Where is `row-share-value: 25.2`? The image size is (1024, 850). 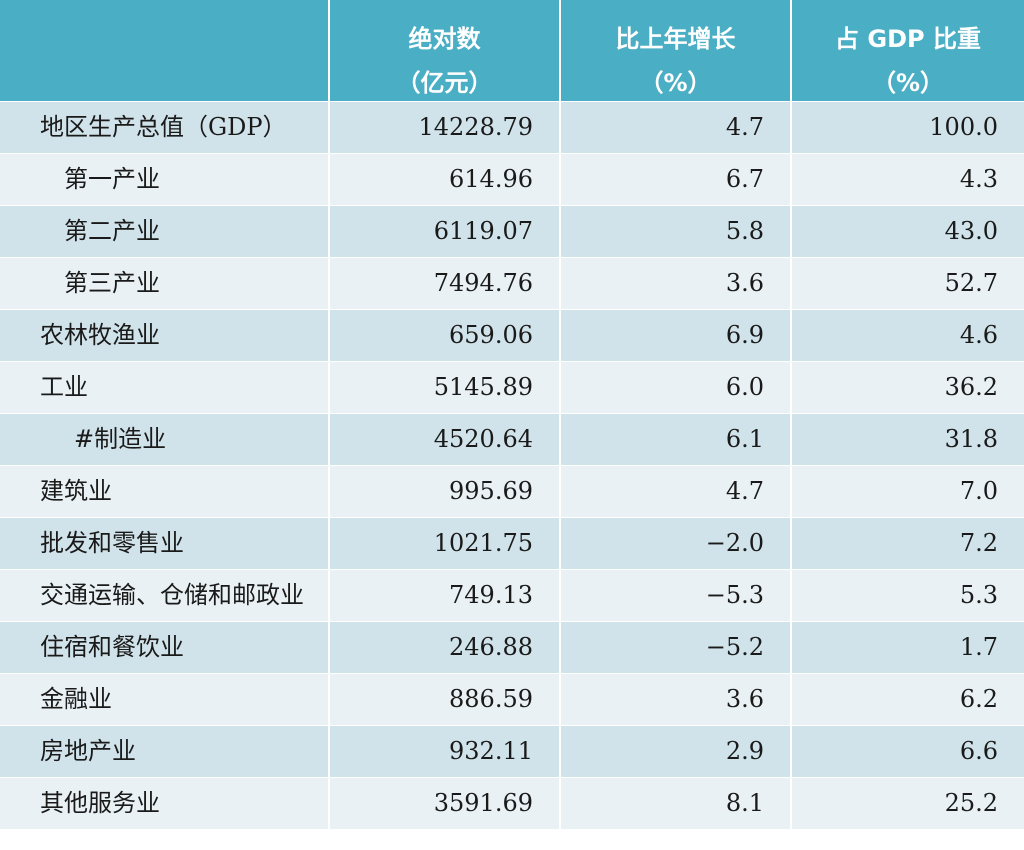 row-share-value: 25.2 is located at coordinates (971, 803).